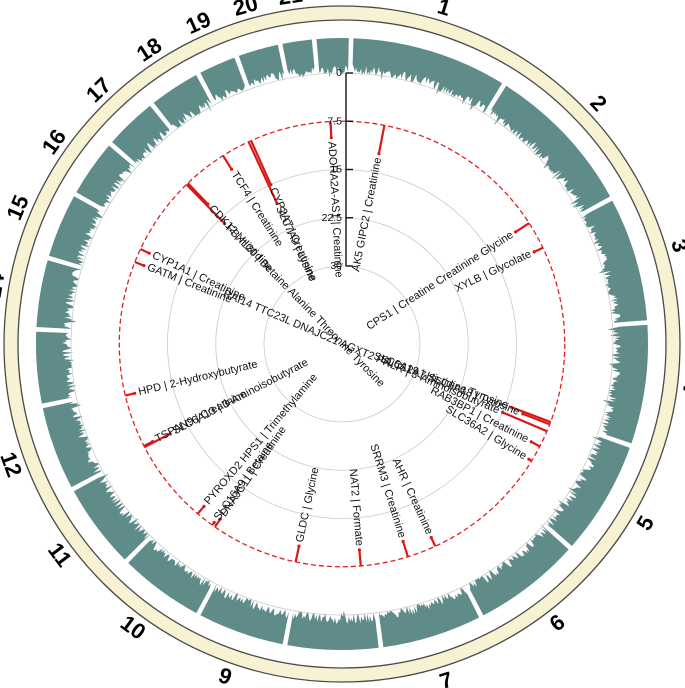 The width and height of the screenshot is (685, 688). What do you see at coordinates (339, 73) in the screenshot?
I see `radial-axis-label-0: 0` at bounding box center [339, 73].